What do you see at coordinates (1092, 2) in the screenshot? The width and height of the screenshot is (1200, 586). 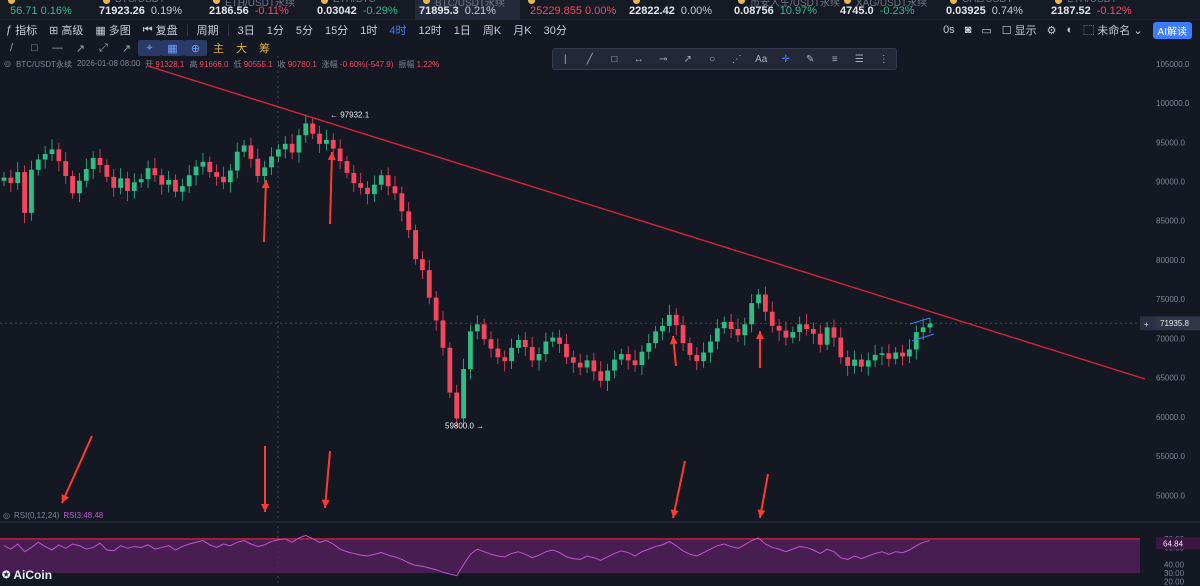 I see `ticker-name: ETH/USDT` at bounding box center [1092, 2].